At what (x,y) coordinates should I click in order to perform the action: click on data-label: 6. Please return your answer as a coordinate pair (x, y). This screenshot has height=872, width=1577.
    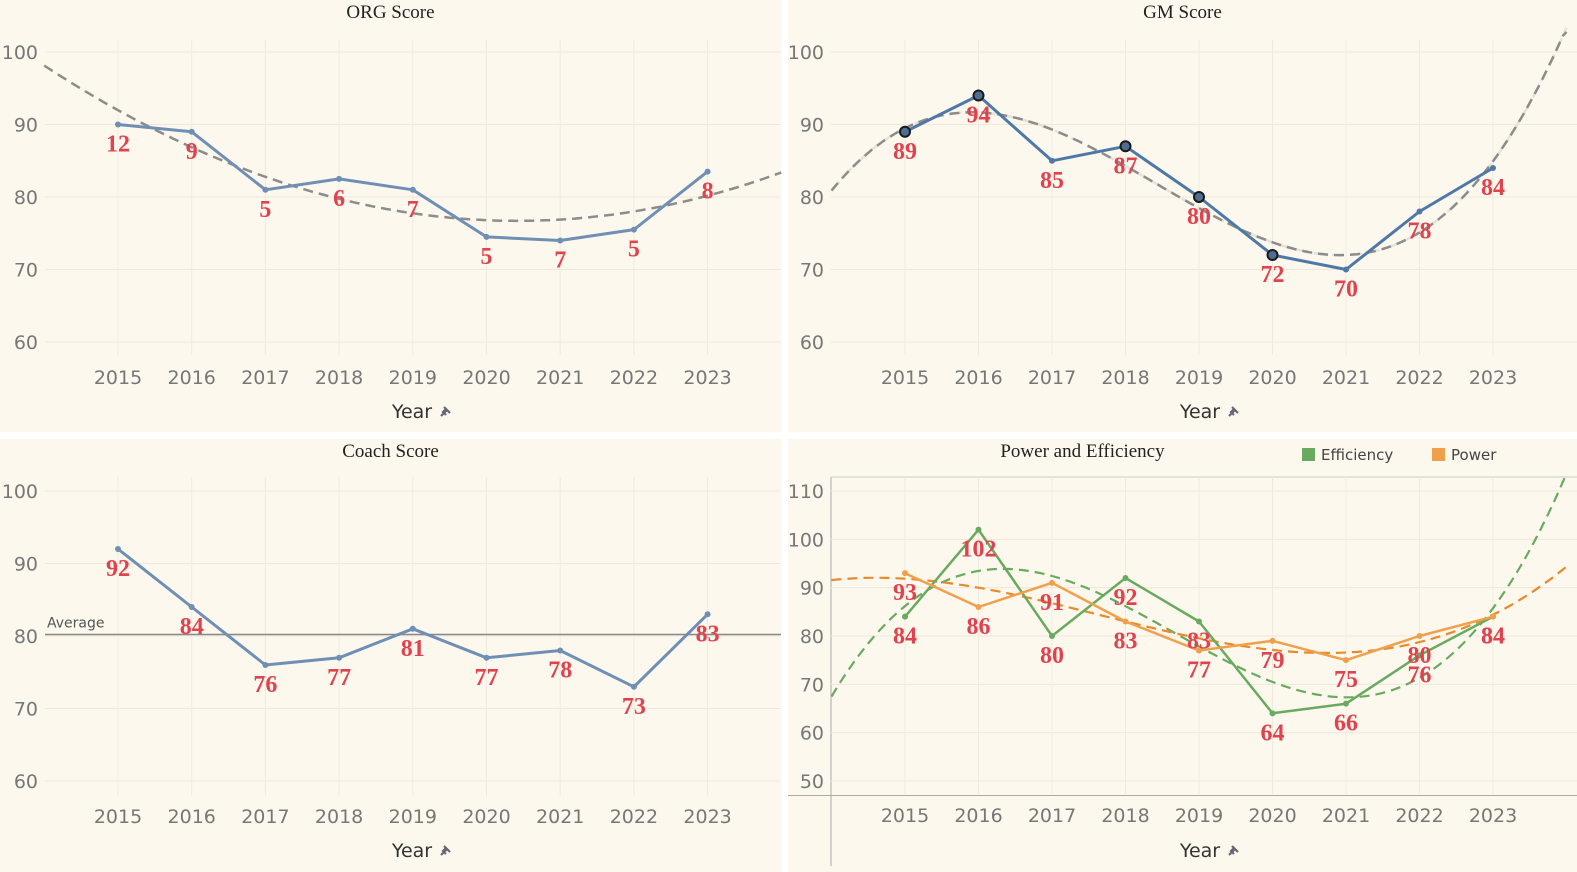
    Looking at the image, I should click on (339, 199).